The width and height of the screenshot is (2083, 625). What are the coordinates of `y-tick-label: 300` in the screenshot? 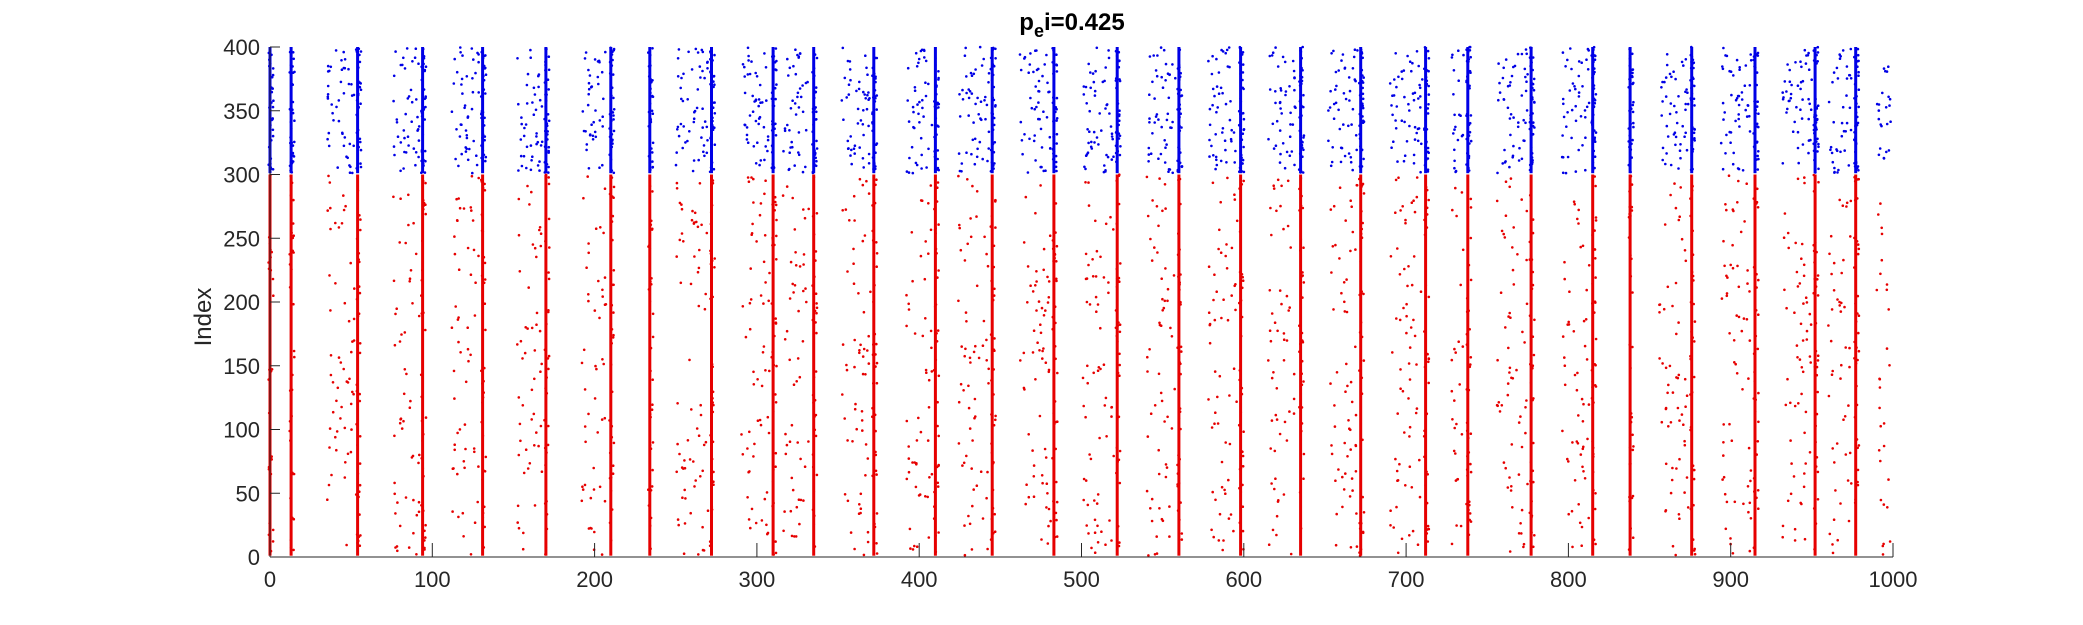 It's located at (241, 175).